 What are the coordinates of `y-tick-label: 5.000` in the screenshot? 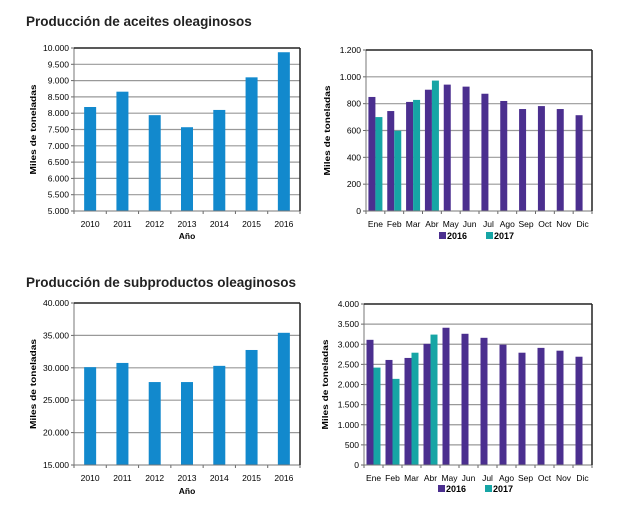 It's located at (59, 211).